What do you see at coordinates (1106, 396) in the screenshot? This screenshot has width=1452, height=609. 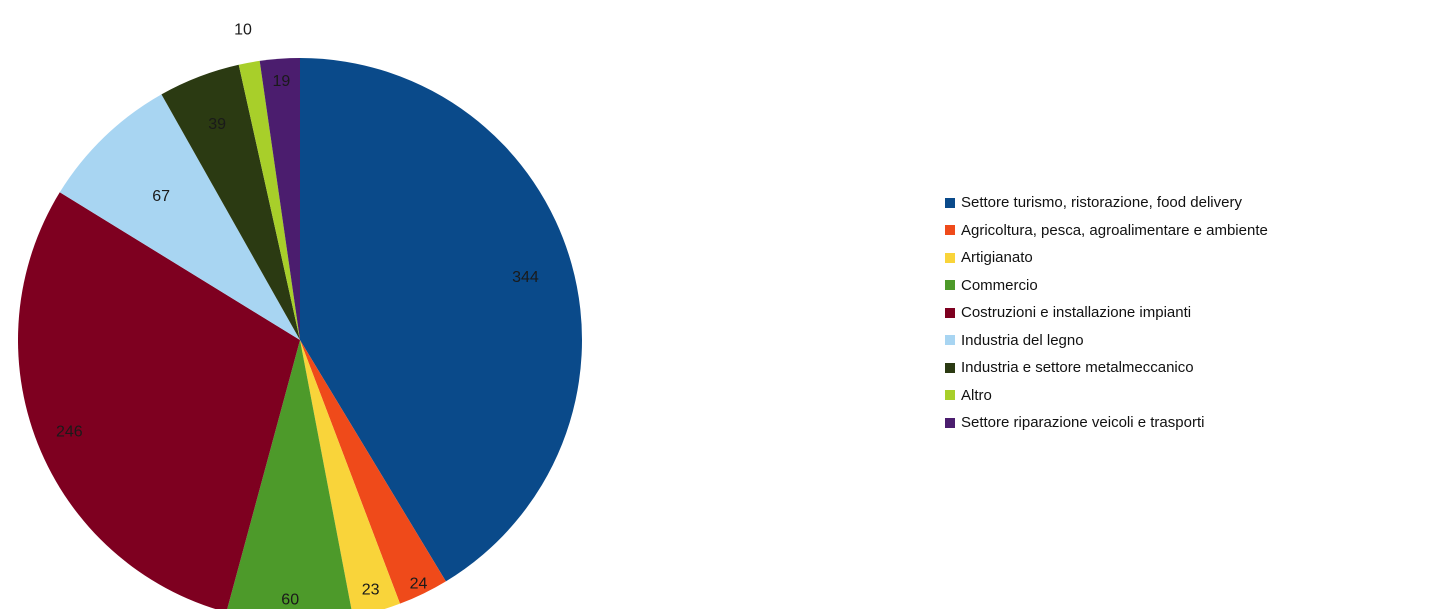 I see `legend-item-altro: Altro` at bounding box center [1106, 396].